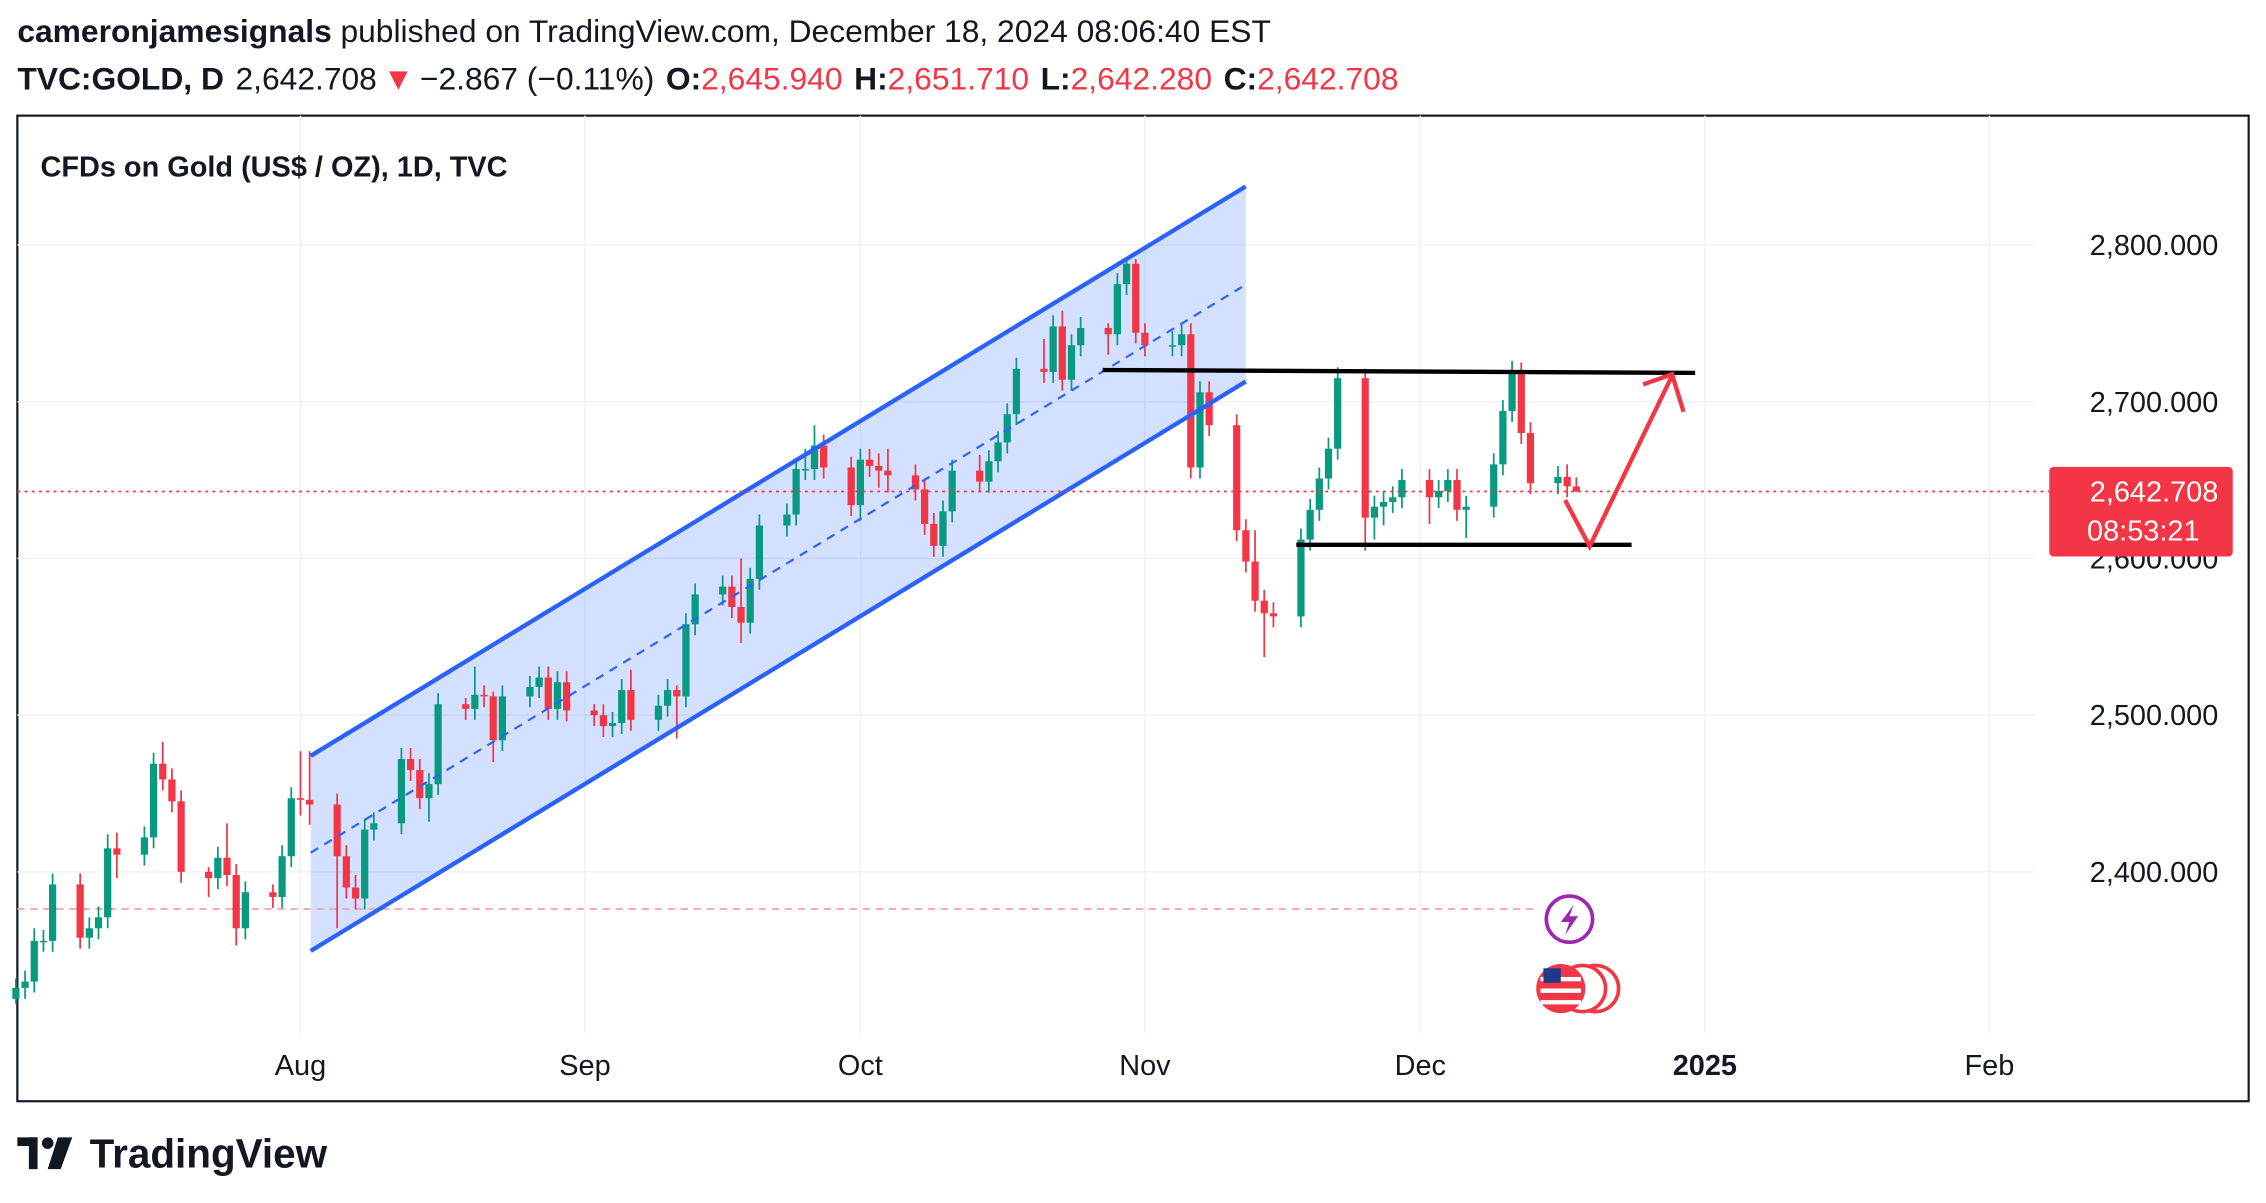  What do you see at coordinates (1560, 1002) in the screenshot?
I see `flag-stripe` at bounding box center [1560, 1002].